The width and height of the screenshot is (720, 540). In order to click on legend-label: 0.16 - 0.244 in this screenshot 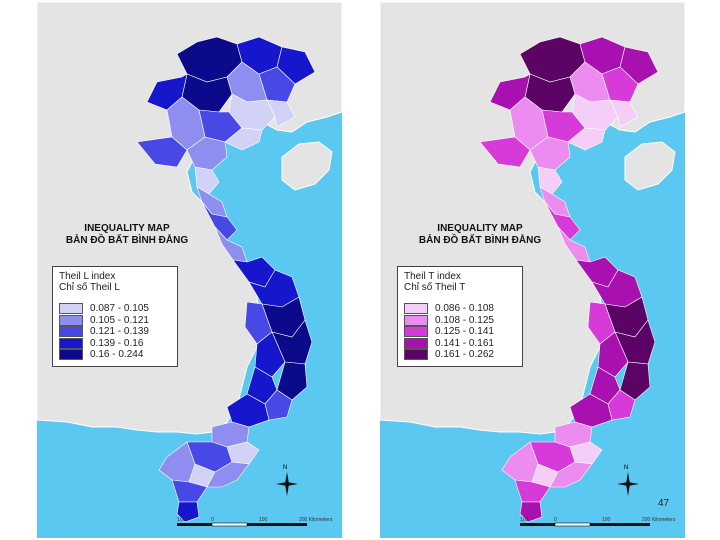, I will do `click(117, 355)`.